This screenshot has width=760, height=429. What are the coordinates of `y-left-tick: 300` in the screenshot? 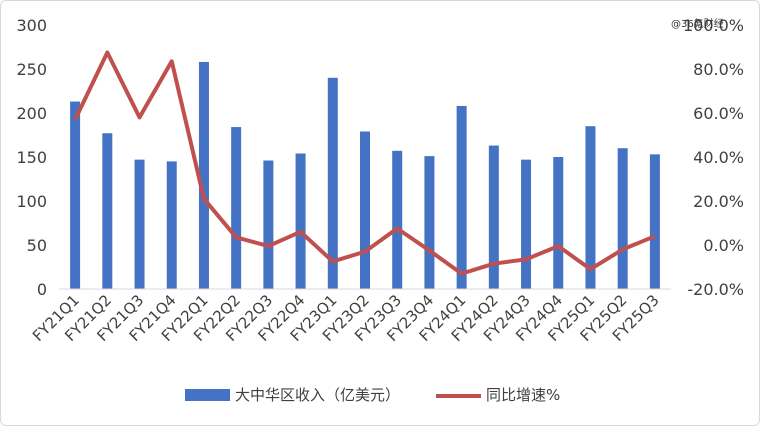 It's located at (31, 25).